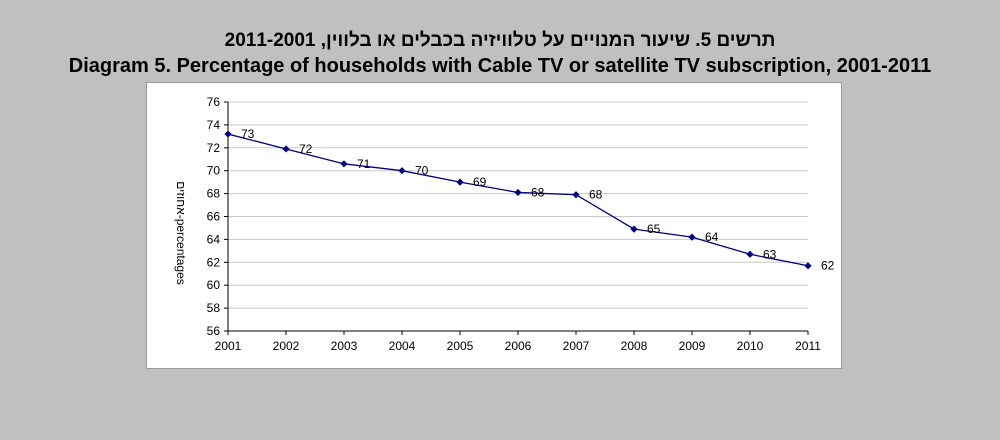  I want to click on data-label: 72, so click(306, 149).